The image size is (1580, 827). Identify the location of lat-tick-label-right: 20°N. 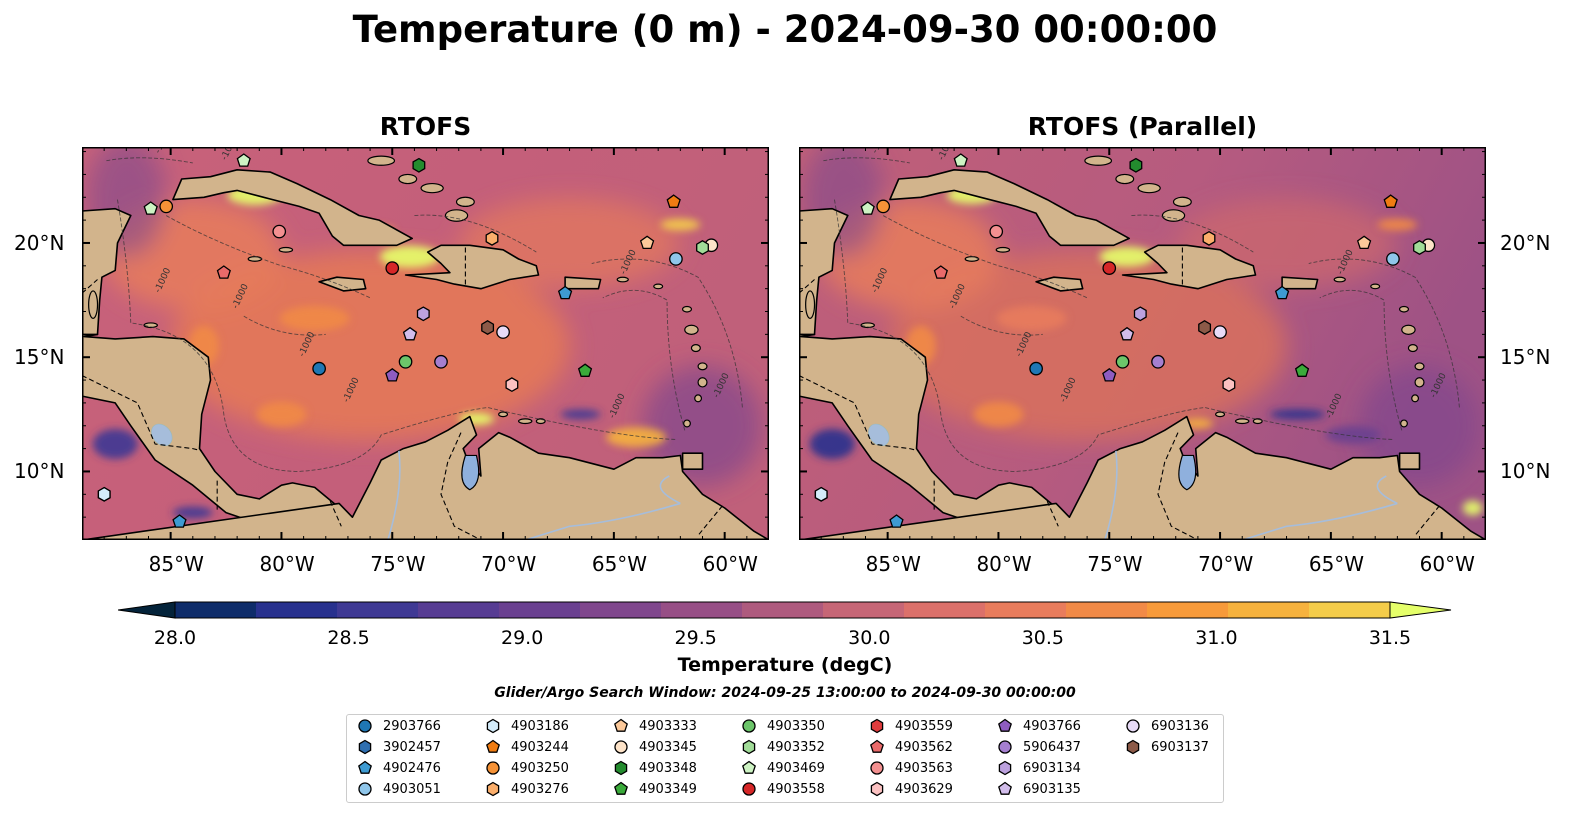
(1525, 242).